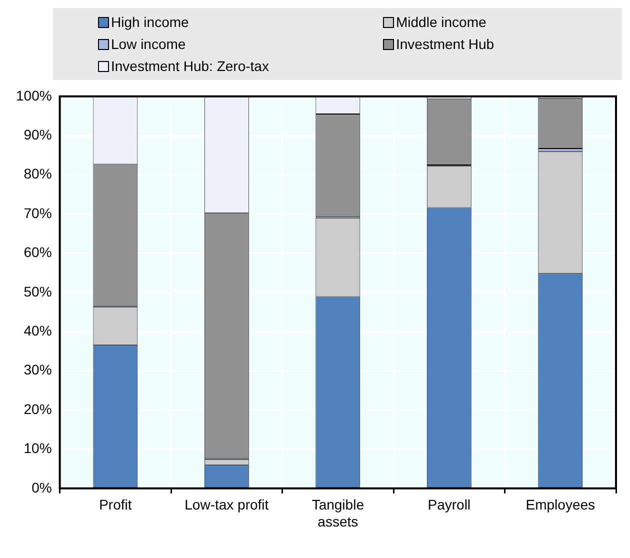 This screenshot has height=558, width=630. What do you see at coordinates (561, 504) in the screenshot?
I see `x-tick-label: Employees` at bounding box center [561, 504].